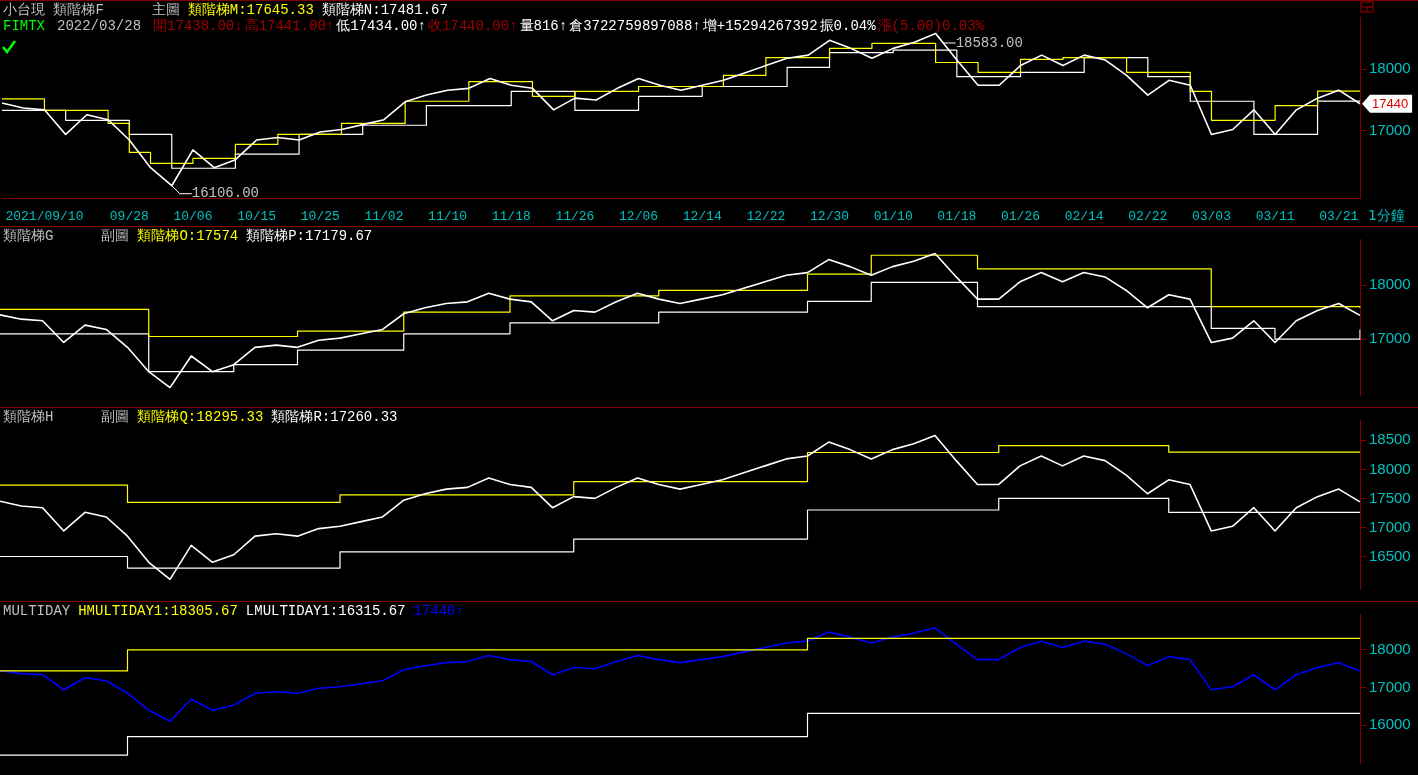 The width and height of the screenshot is (1418, 775). What do you see at coordinates (511, 216) in the screenshot?
I see `x-tick-label: 11/18` at bounding box center [511, 216].